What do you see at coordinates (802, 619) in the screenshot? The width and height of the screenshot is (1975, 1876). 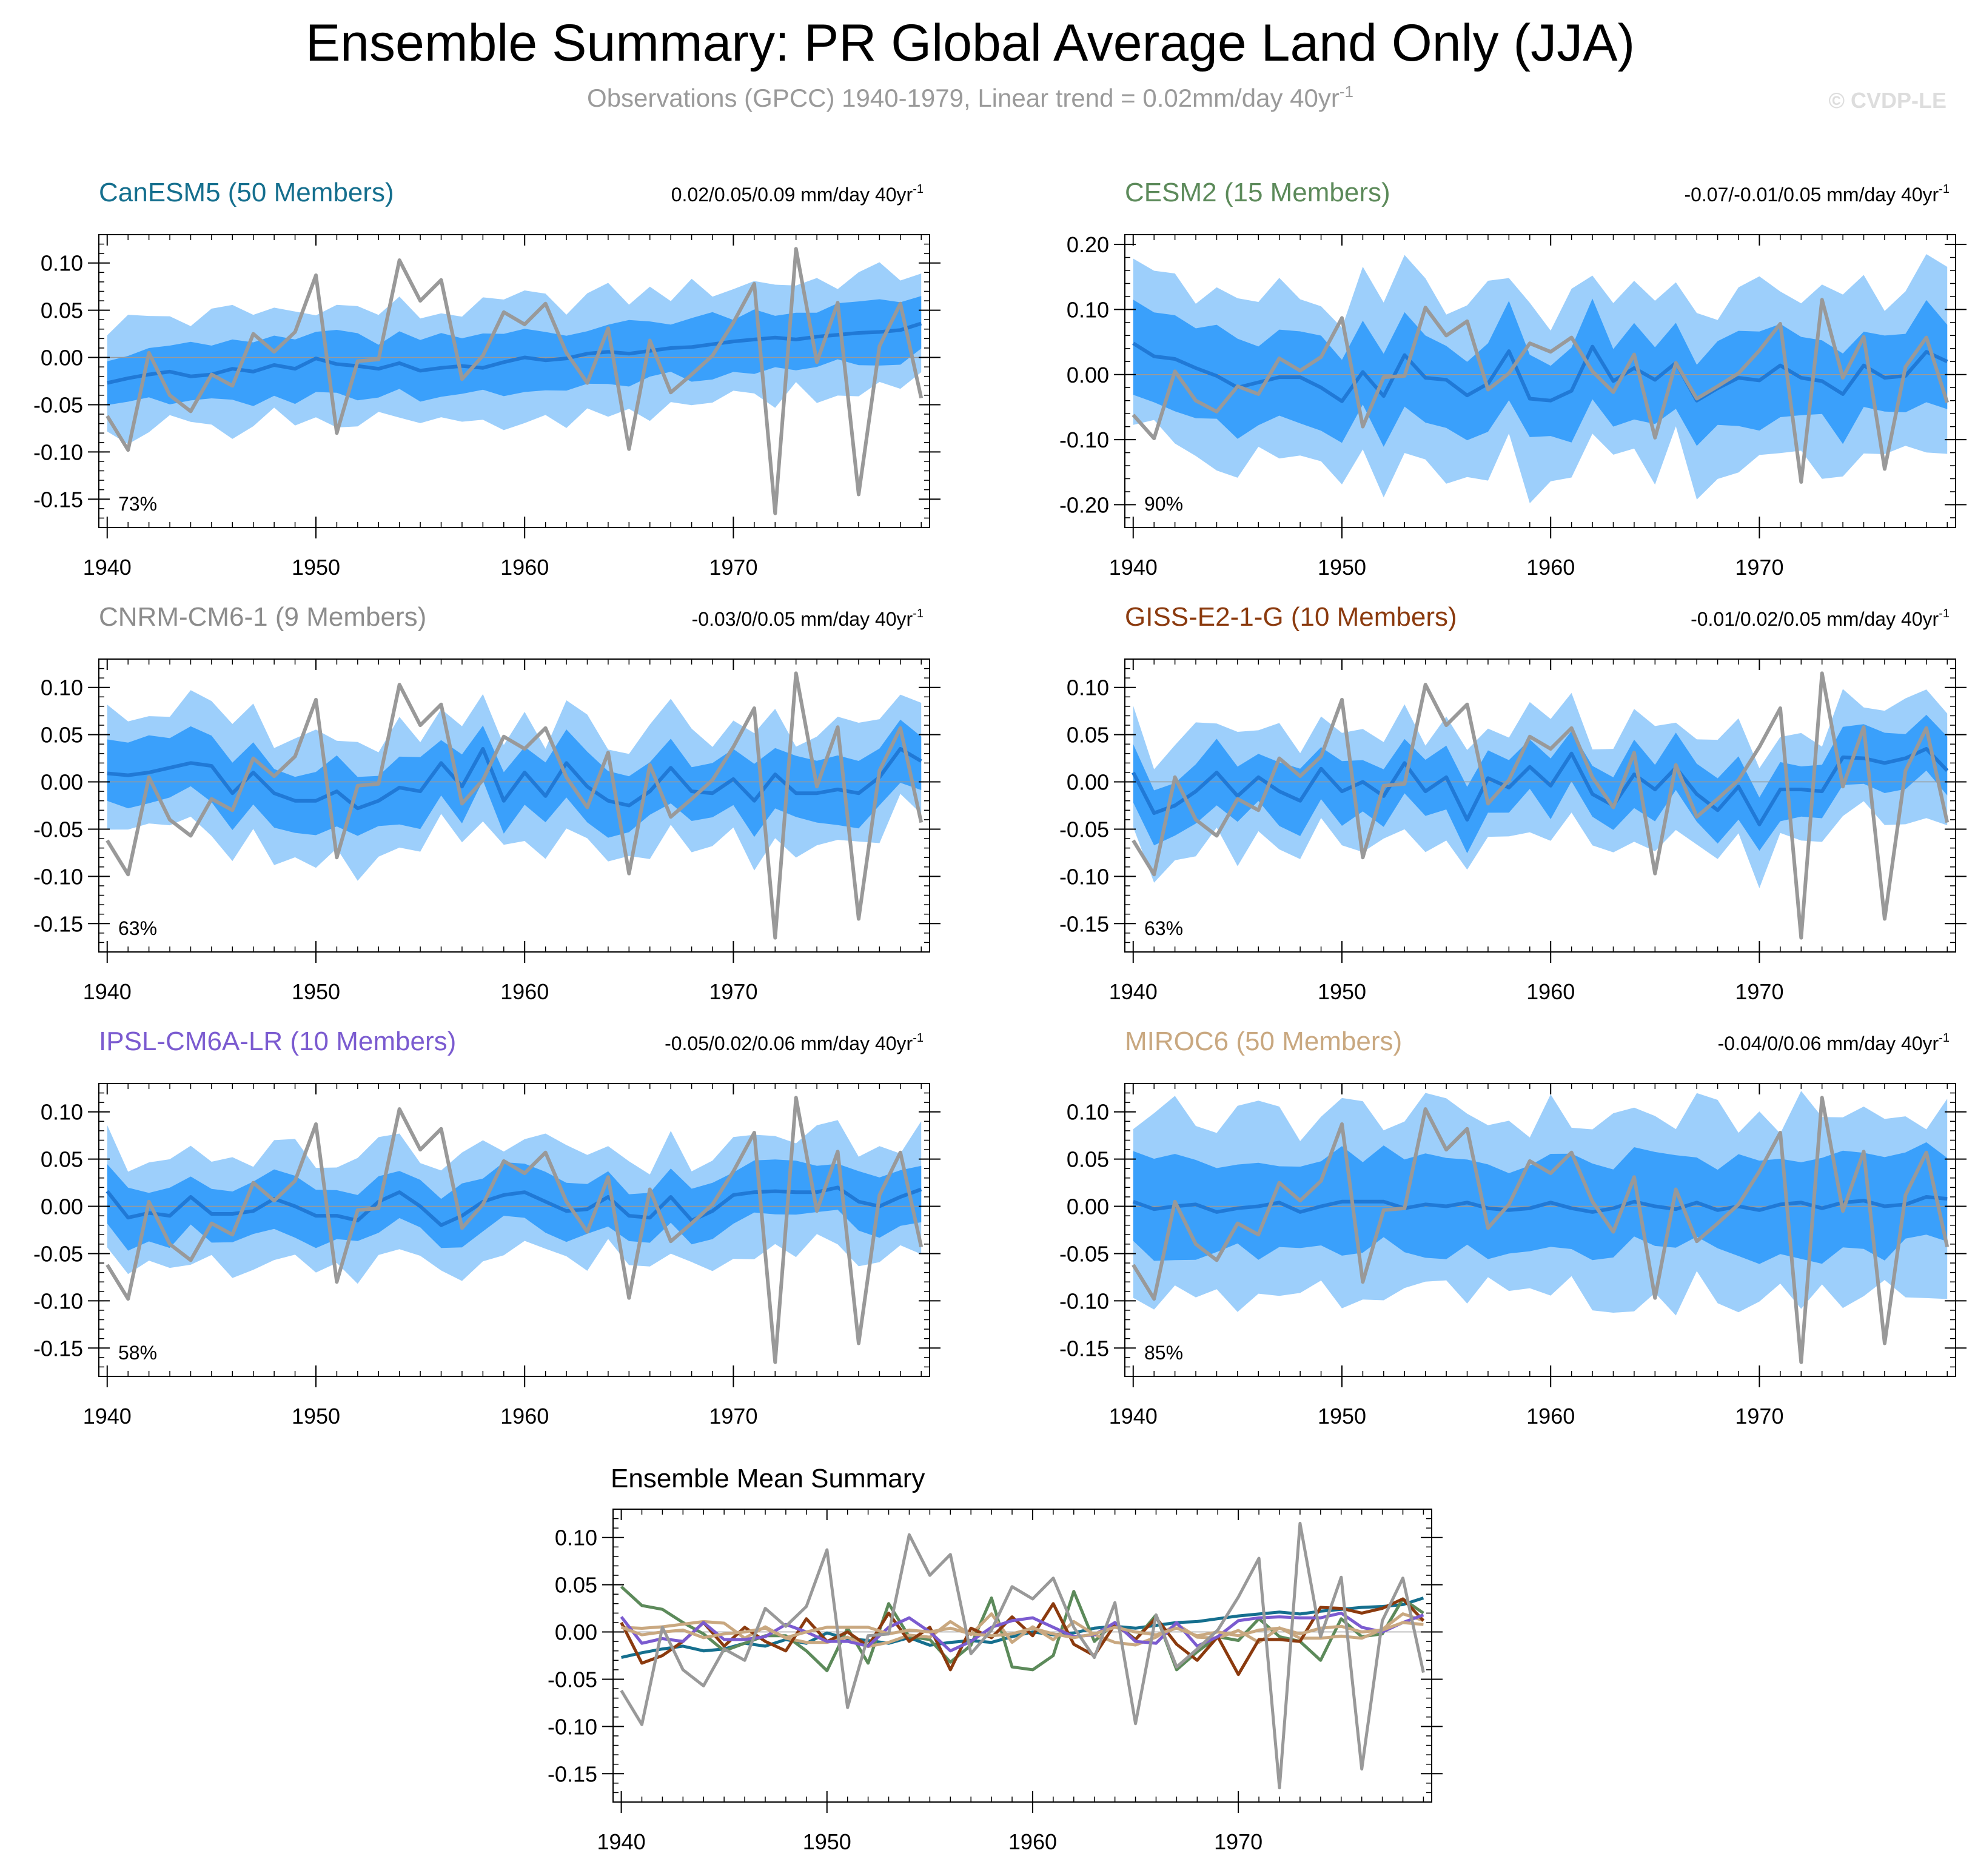 I see `trend-label-main: -0.03/0/0.05 mm/day 40yr` at bounding box center [802, 619].